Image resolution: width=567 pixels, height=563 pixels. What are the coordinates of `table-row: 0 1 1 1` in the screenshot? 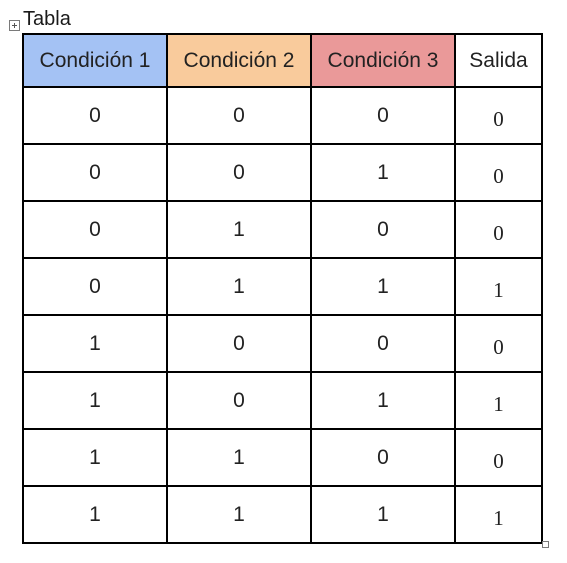 It's located at (282, 286).